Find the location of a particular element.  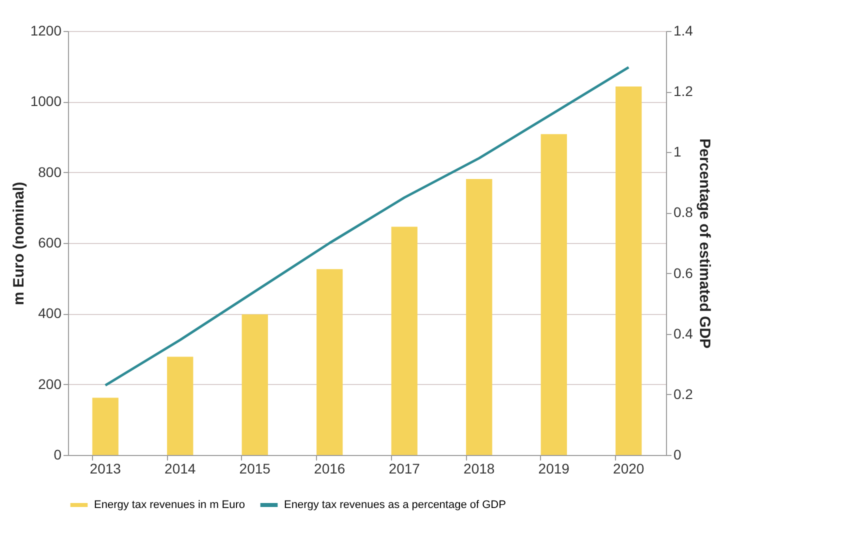

x-tick-label: 2020 is located at coordinates (628, 468).